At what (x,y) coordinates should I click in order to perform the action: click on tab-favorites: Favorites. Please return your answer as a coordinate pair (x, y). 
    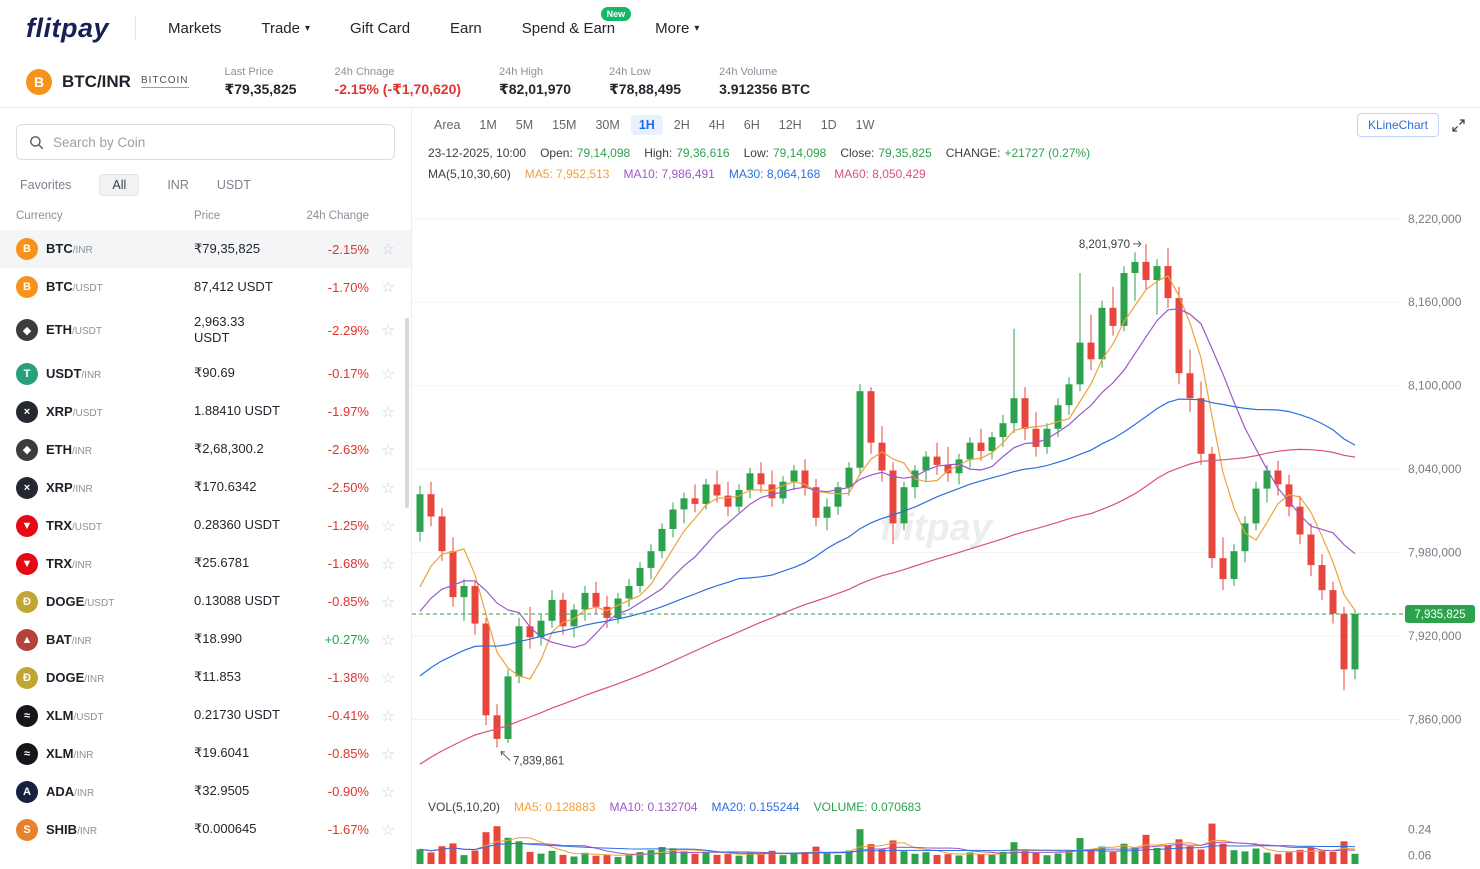
    Looking at the image, I should click on (46, 185).